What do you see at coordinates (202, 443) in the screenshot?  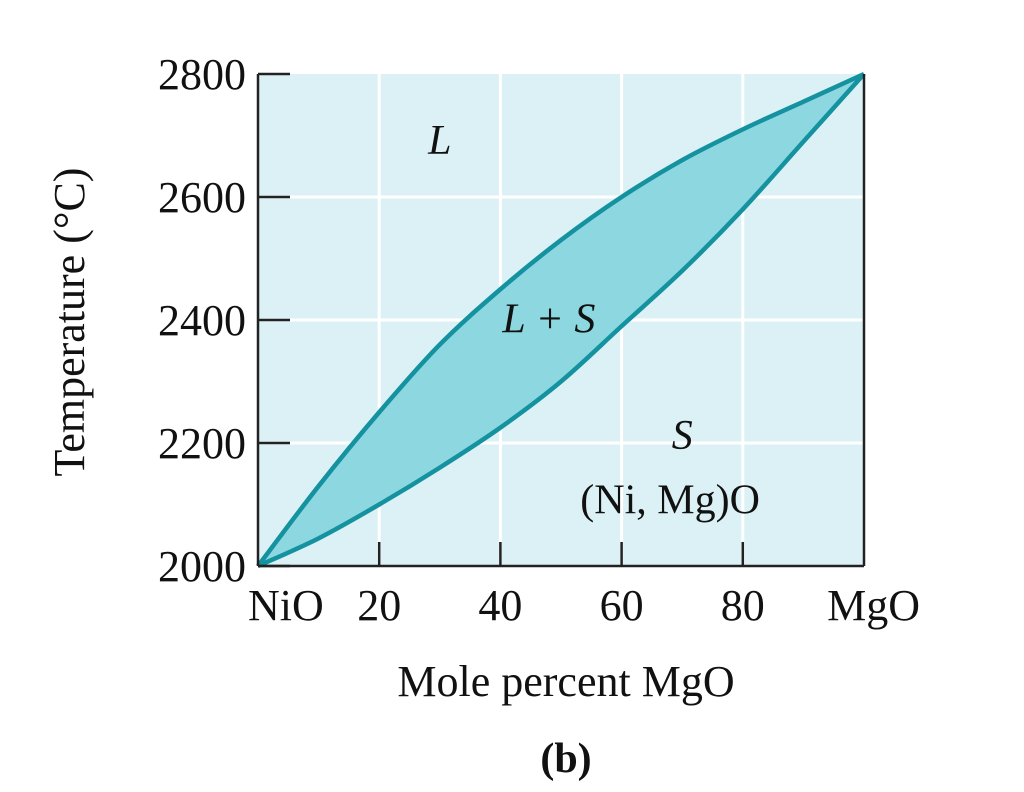 I see `y-tick-label: 2200` at bounding box center [202, 443].